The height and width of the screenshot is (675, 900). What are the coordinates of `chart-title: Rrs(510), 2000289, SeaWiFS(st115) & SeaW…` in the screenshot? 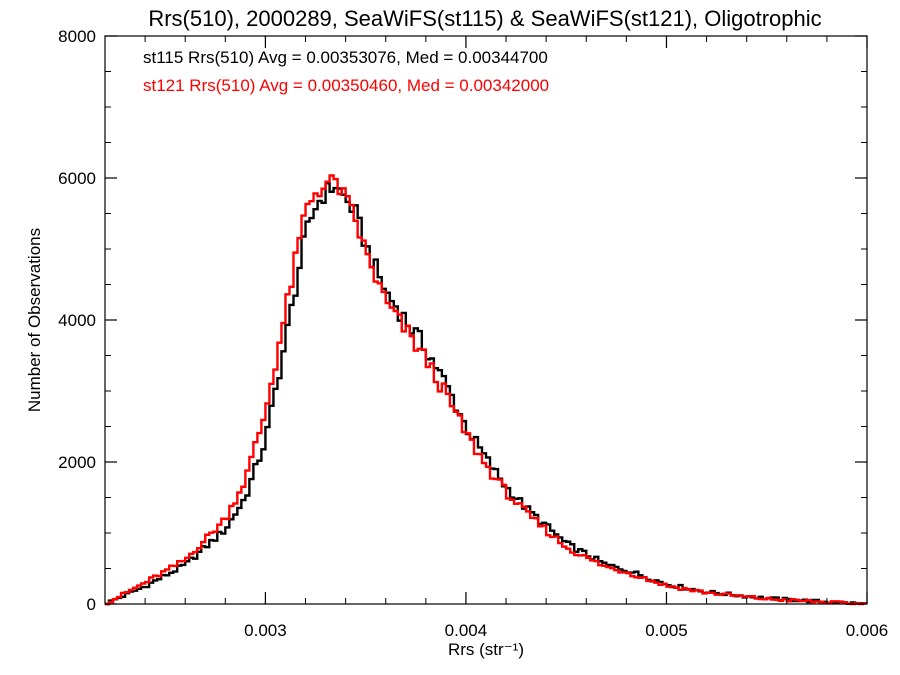 It's located at (484, 18).